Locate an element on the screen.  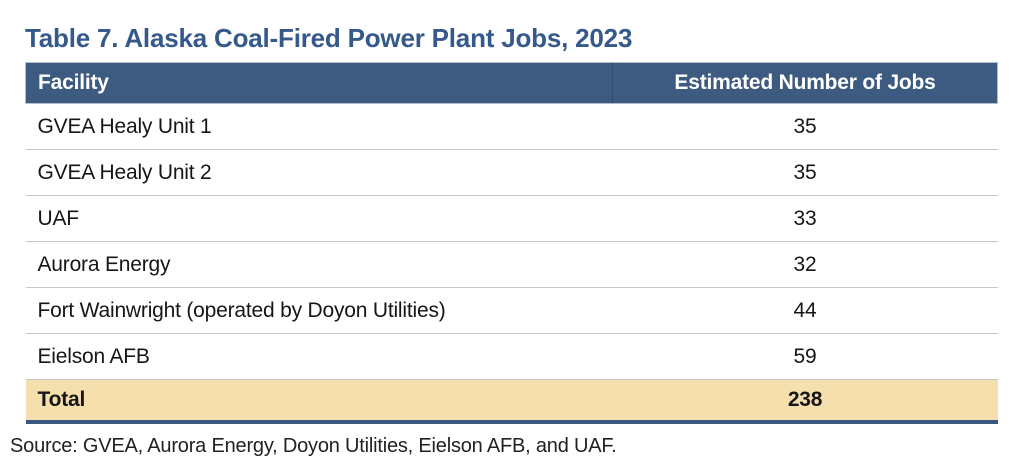
table-row: UAF 33 is located at coordinates (511, 218).